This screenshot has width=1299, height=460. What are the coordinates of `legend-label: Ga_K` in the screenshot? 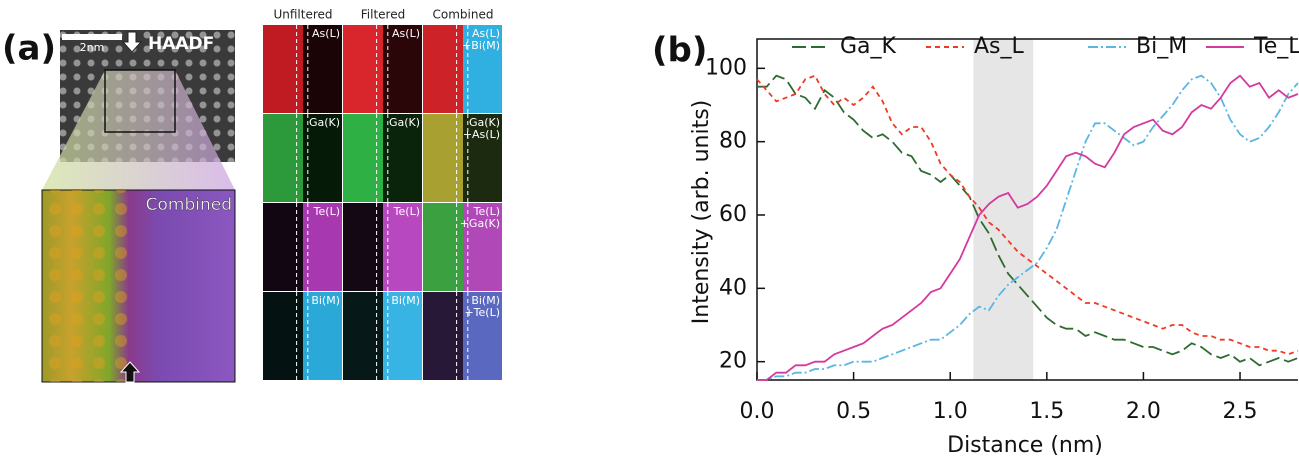 It's located at (868, 46).